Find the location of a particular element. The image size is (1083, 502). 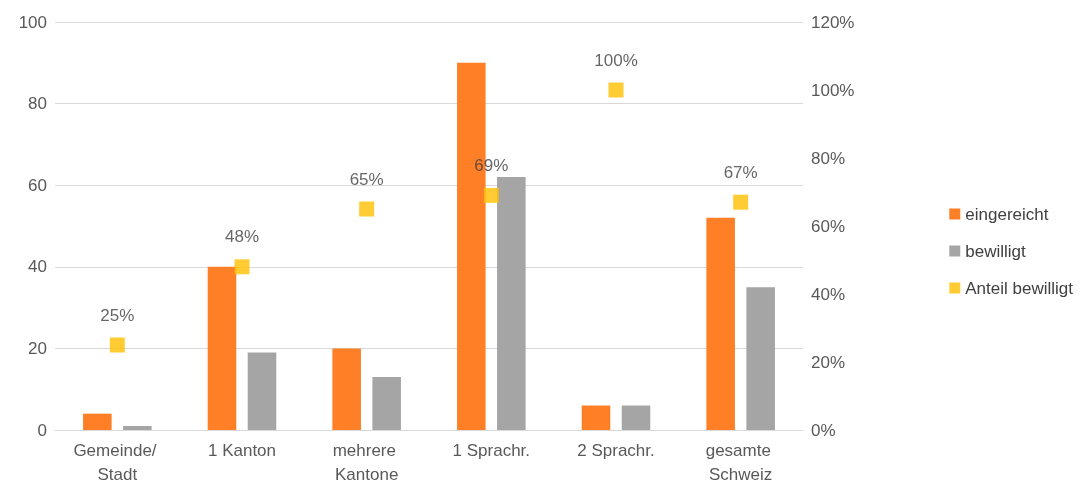

data-label: 67% is located at coordinates (740, 172).